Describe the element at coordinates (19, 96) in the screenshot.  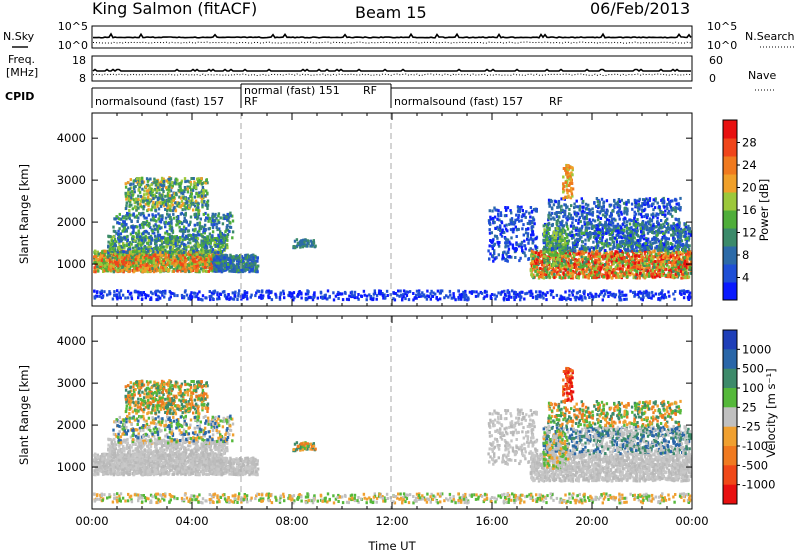
I see `cpid-label: CPID` at that location.